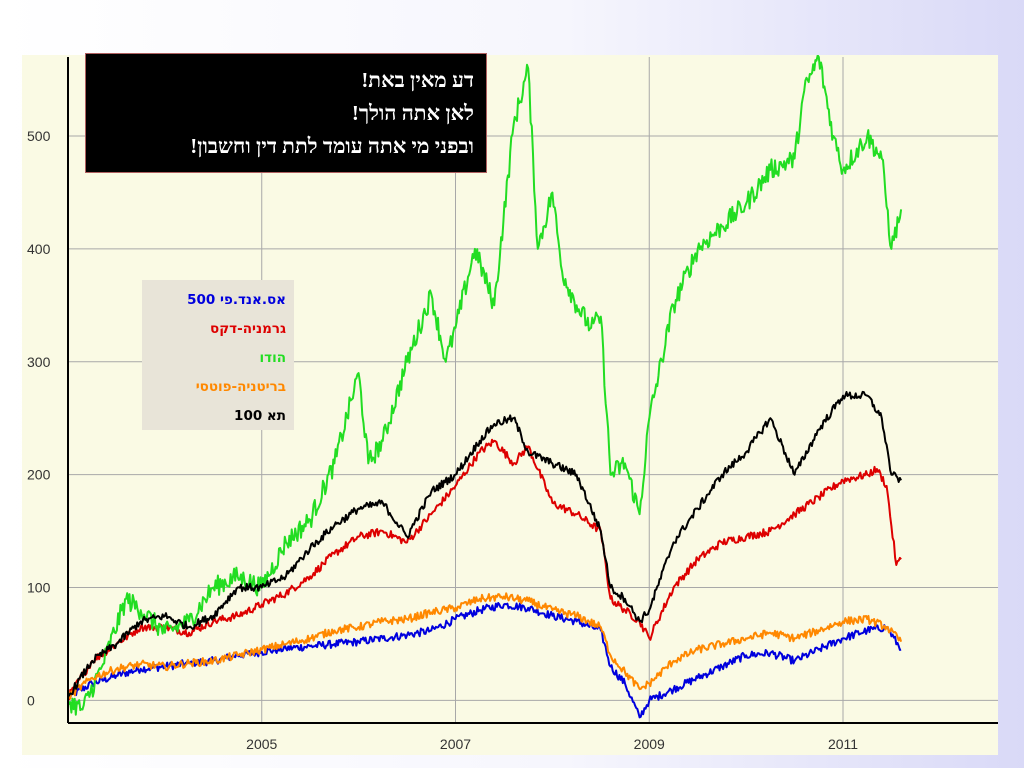 The image size is (1024, 768). I want to click on y-tick-label: 300, so click(39, 362).